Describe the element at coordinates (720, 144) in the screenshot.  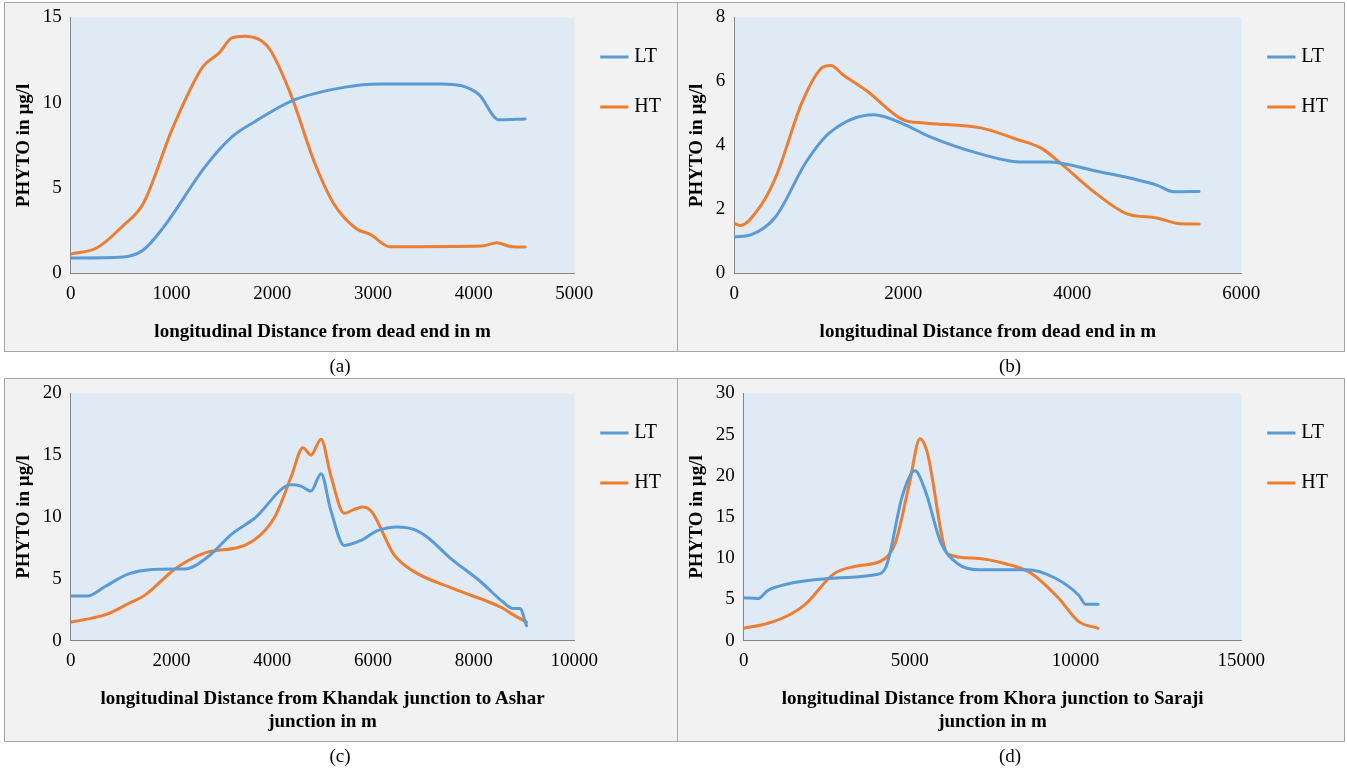
I see `y-tick-label: 4` at that location.